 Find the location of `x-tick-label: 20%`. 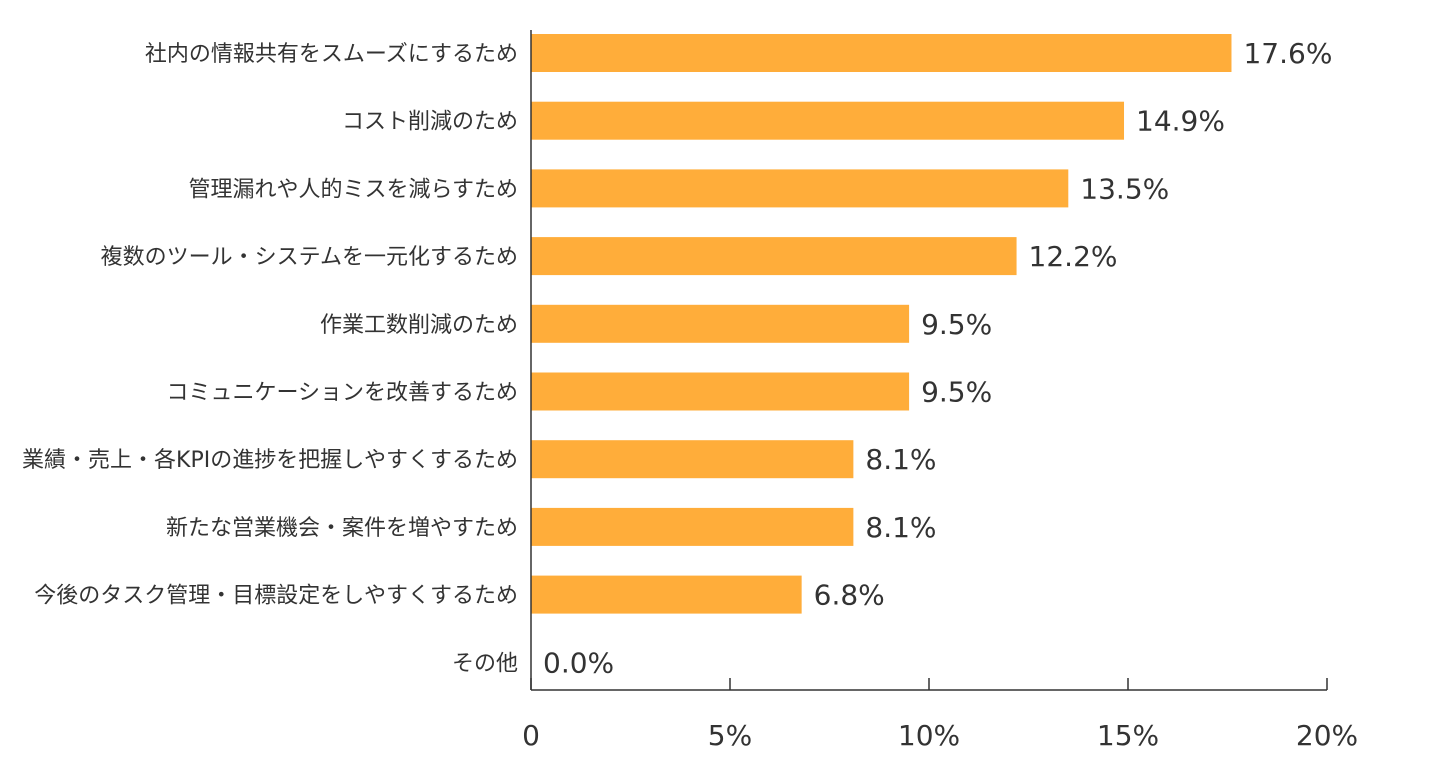

x-tick-label: 20% is located at coordinates (1327, 735).